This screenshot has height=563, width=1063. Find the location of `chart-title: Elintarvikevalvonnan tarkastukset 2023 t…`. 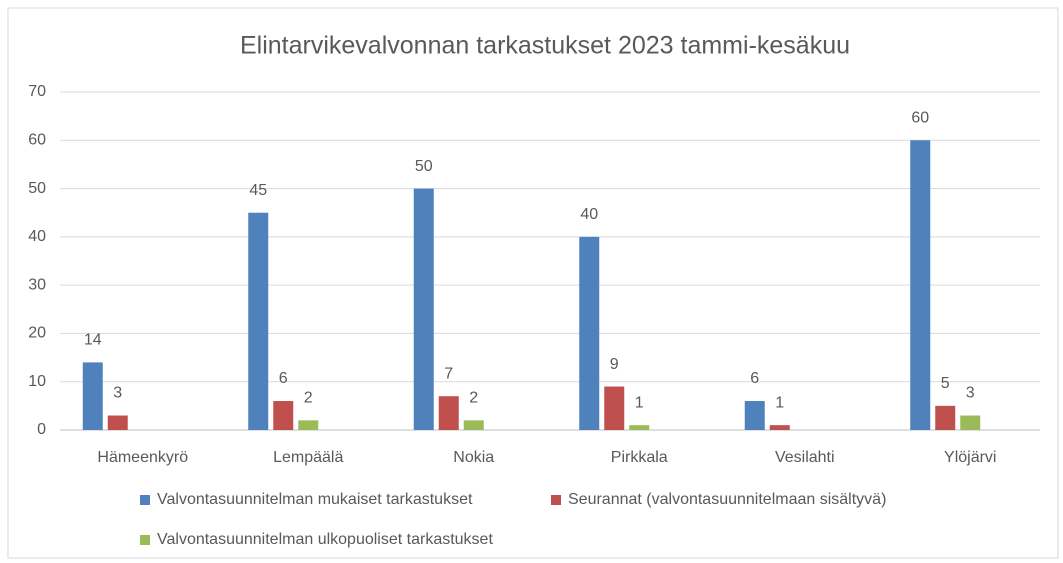

chart-title: Elintarvikevalvonnan tarkastukset 2023 t… is located at coordinates (545, 46).